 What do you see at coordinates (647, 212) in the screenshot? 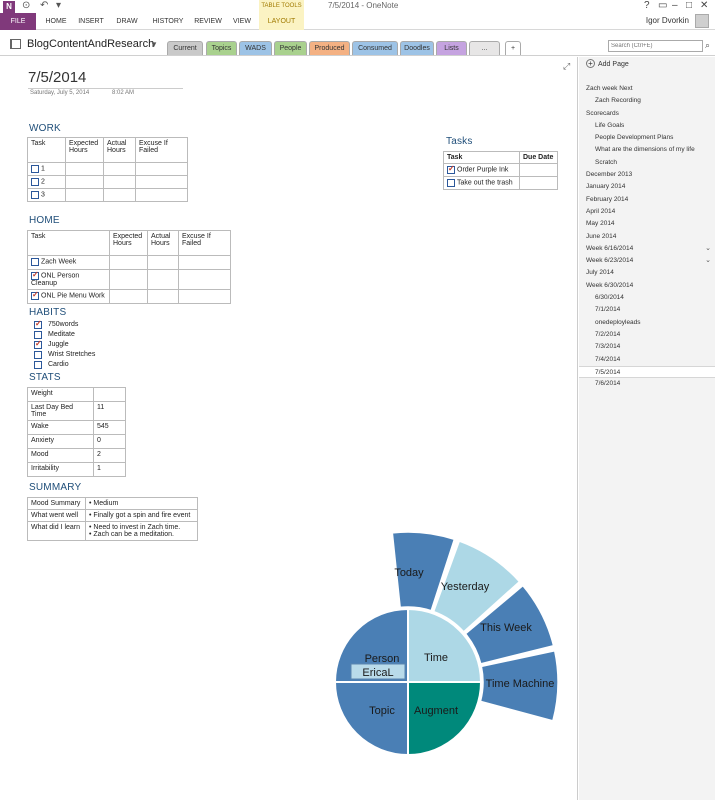
I see `page-list-item: April 2014` at bounding box center [647, 212].